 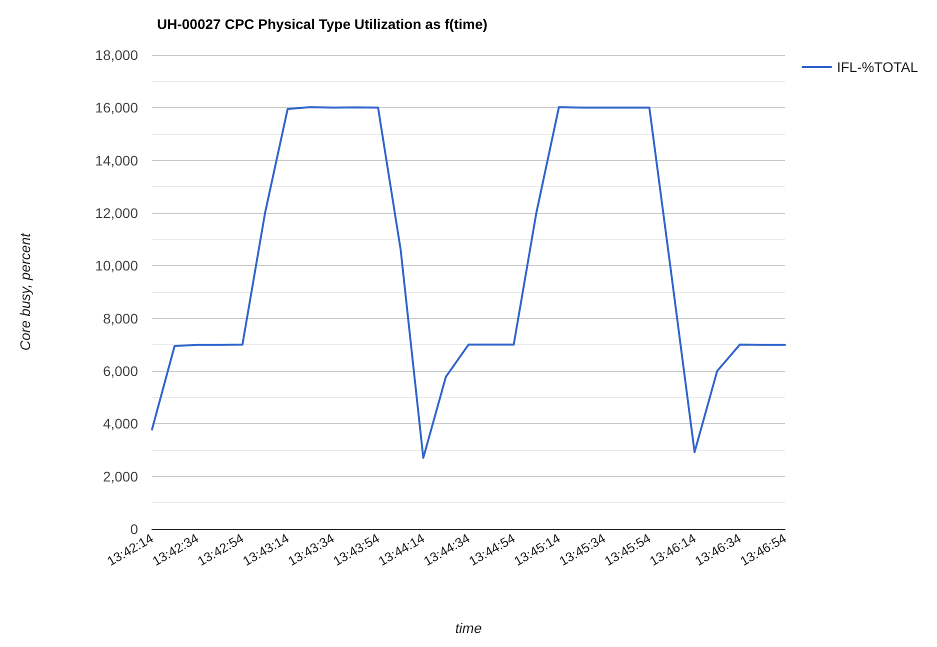 I want to click on y-tick-label: 0, so click(x=134, y=529).